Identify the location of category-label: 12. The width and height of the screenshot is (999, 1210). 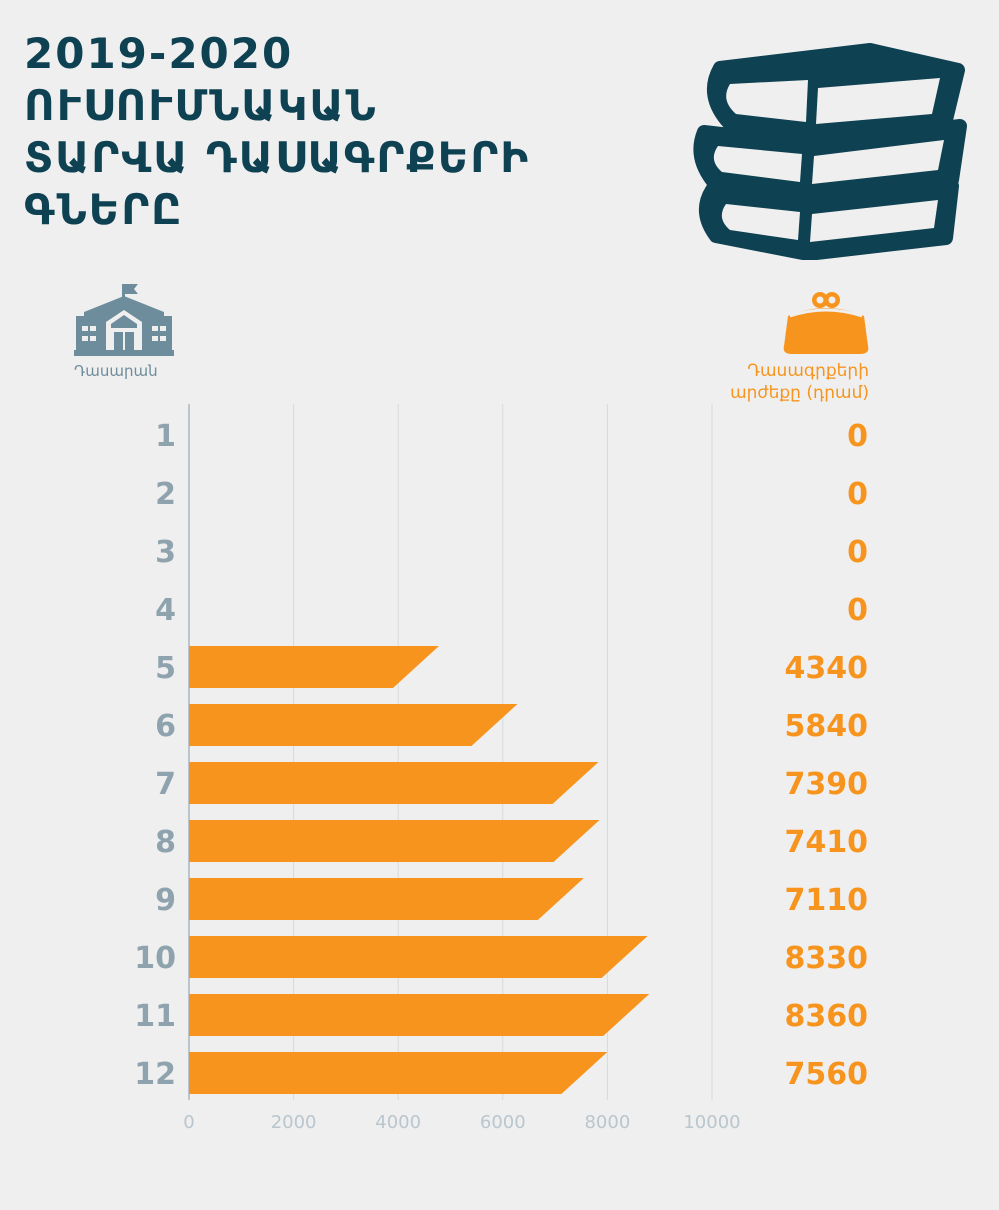
(155, 1074).